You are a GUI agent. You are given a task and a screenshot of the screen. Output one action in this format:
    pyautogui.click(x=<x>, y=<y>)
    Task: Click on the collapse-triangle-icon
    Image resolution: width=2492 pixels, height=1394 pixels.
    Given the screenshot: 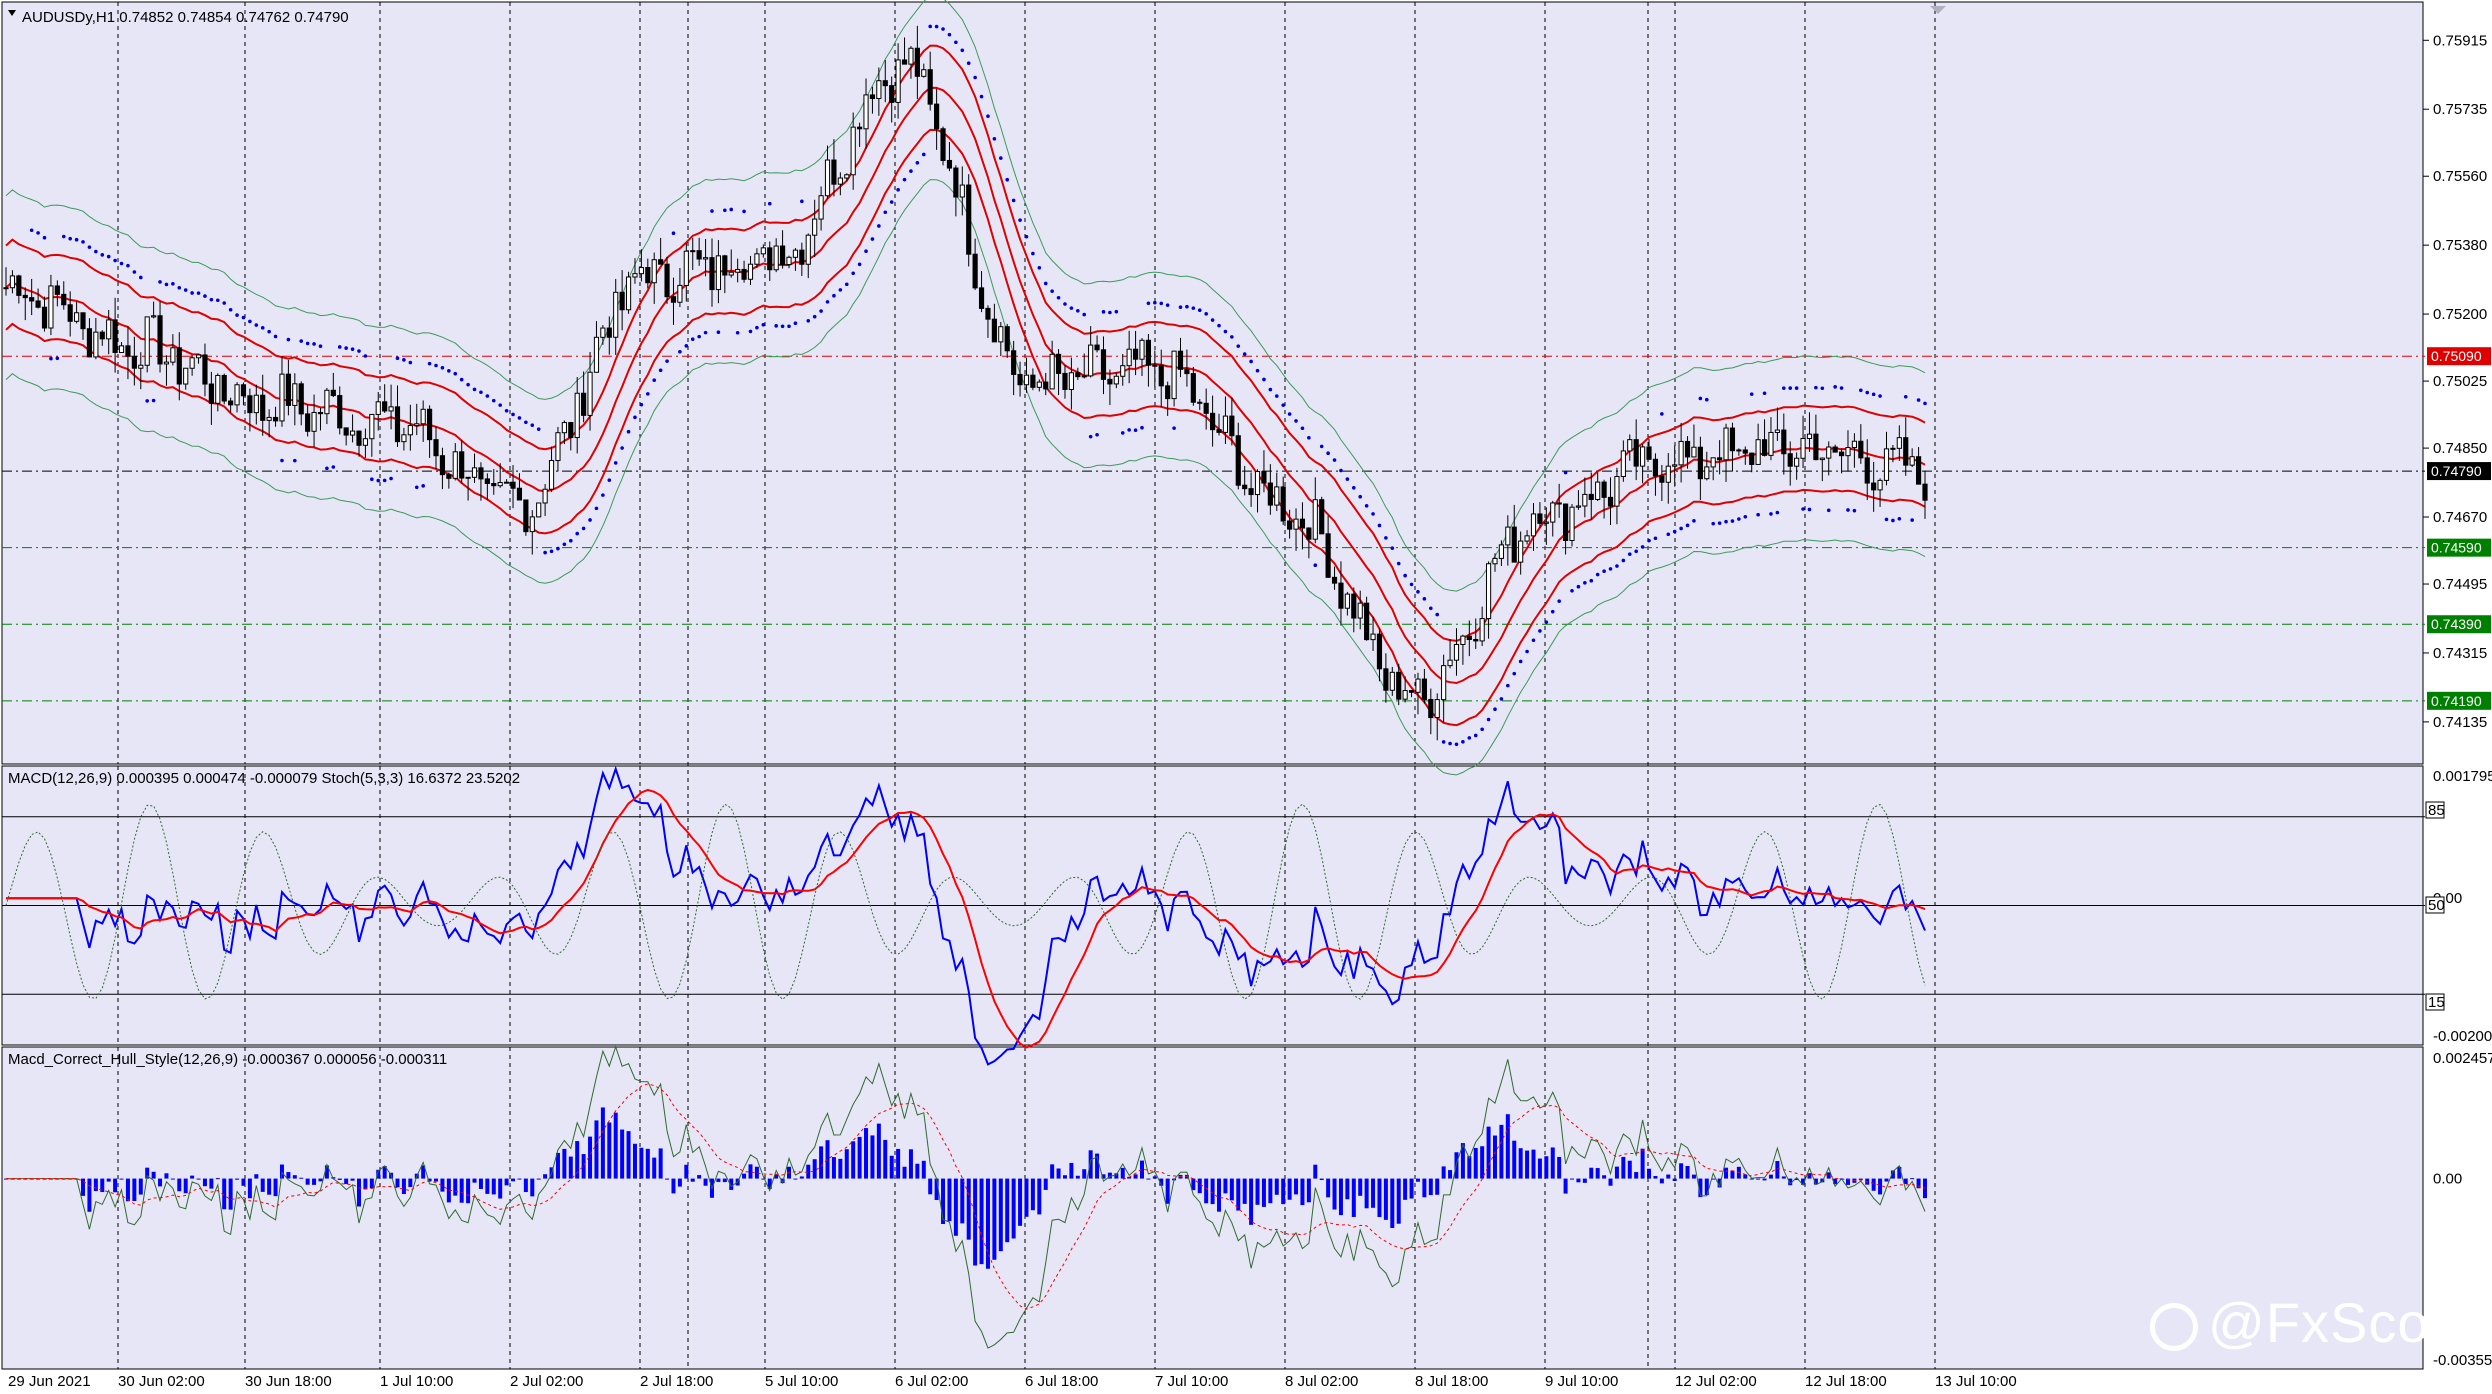 What is the action you would take?
    pyautogui.click(x=12, y=13)
    